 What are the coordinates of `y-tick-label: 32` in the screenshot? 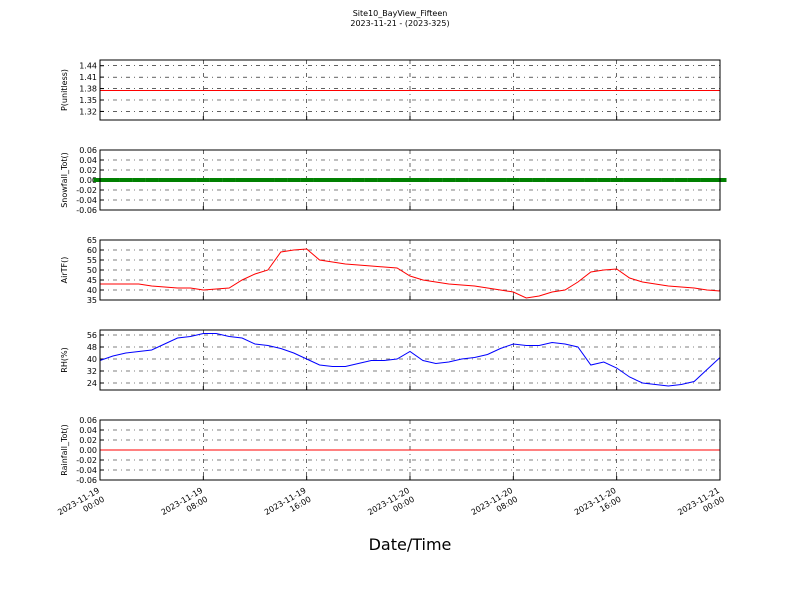 It's located at (92, 371).